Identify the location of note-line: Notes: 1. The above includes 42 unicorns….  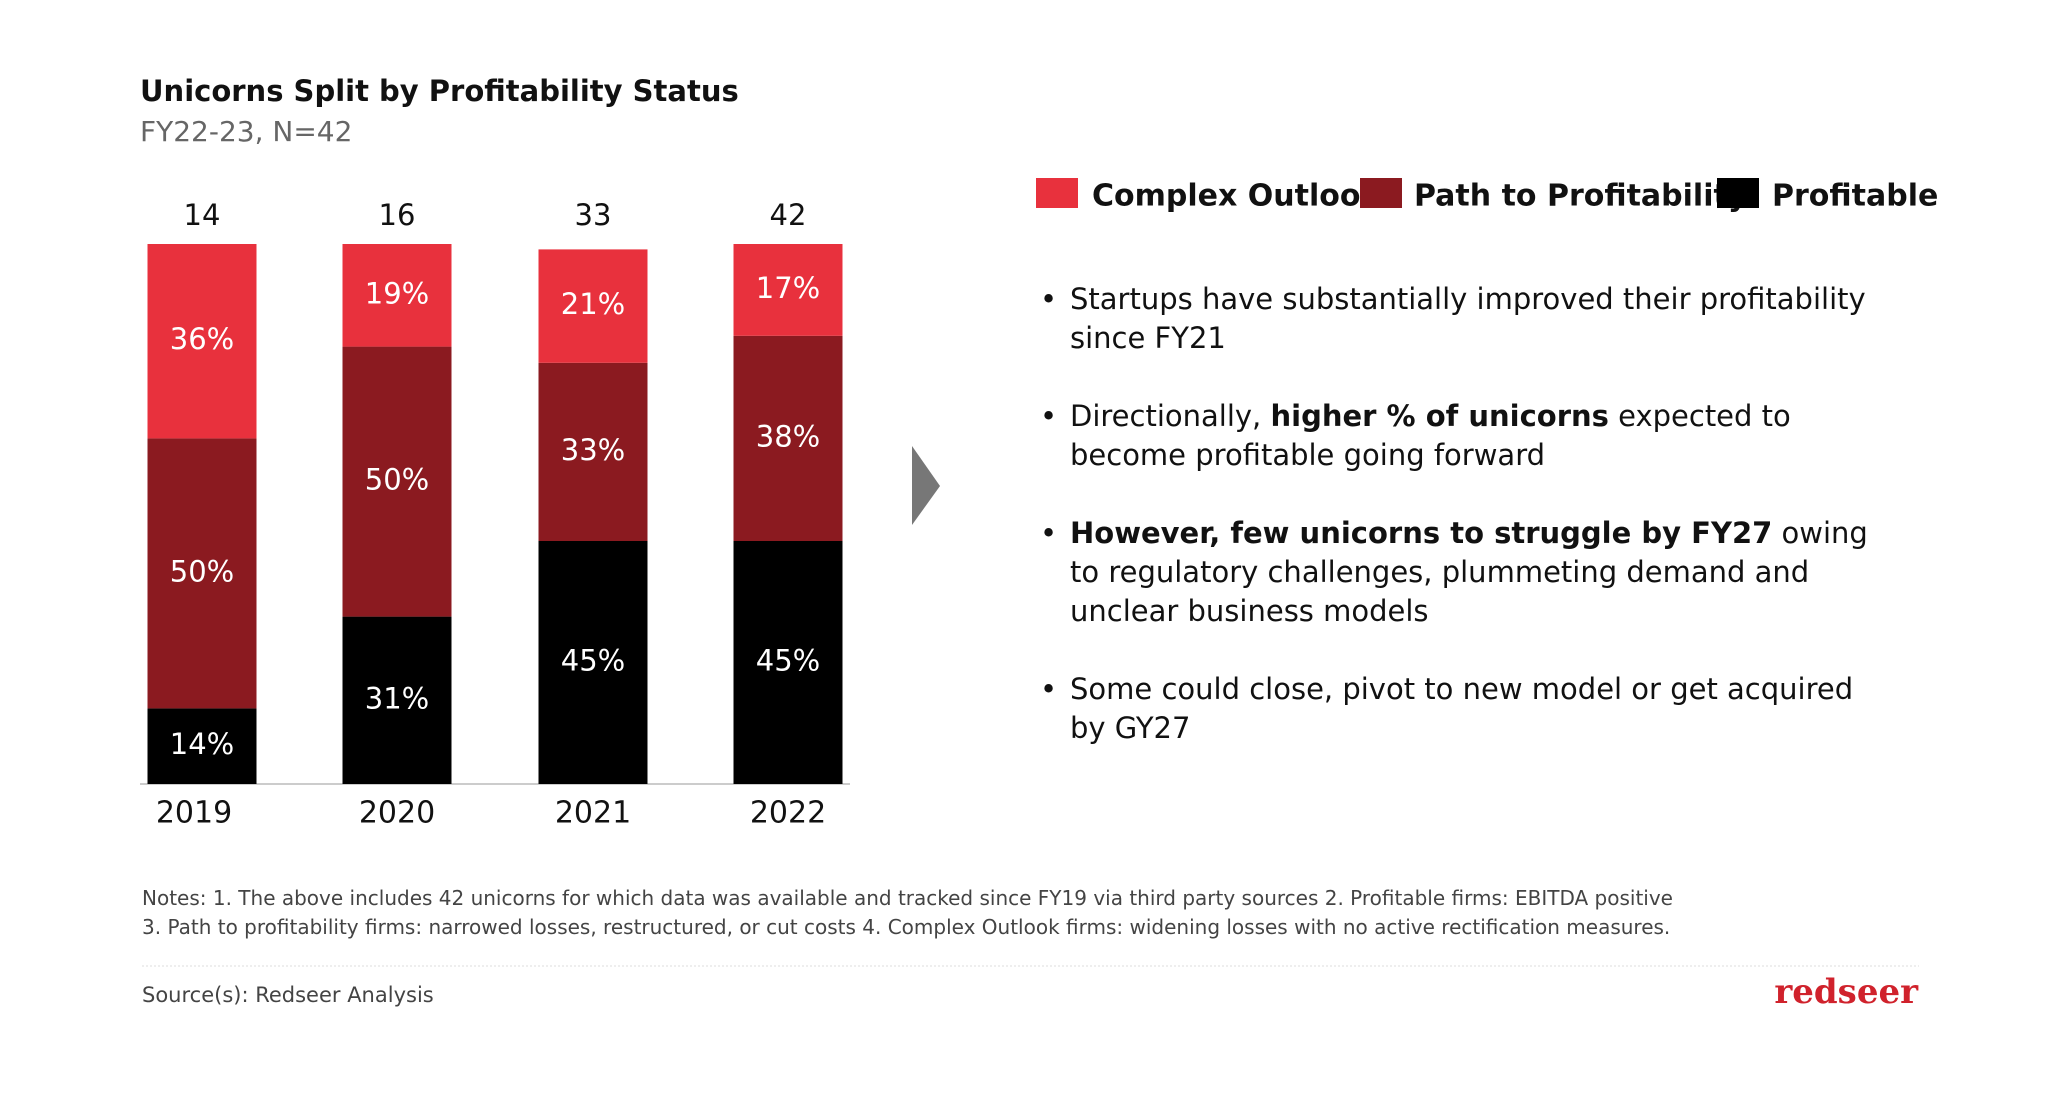
(907, 898).